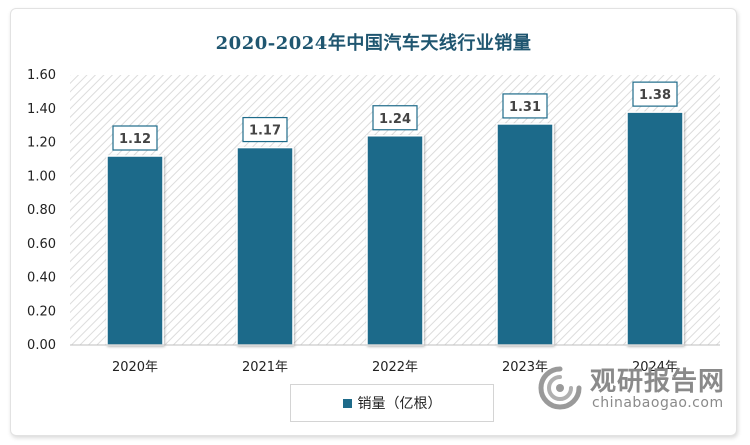  What do you see at coordinates (655, 367) in the screenshot?
I see `x-tick-label: 2024年` at bounding box center [655, 367].